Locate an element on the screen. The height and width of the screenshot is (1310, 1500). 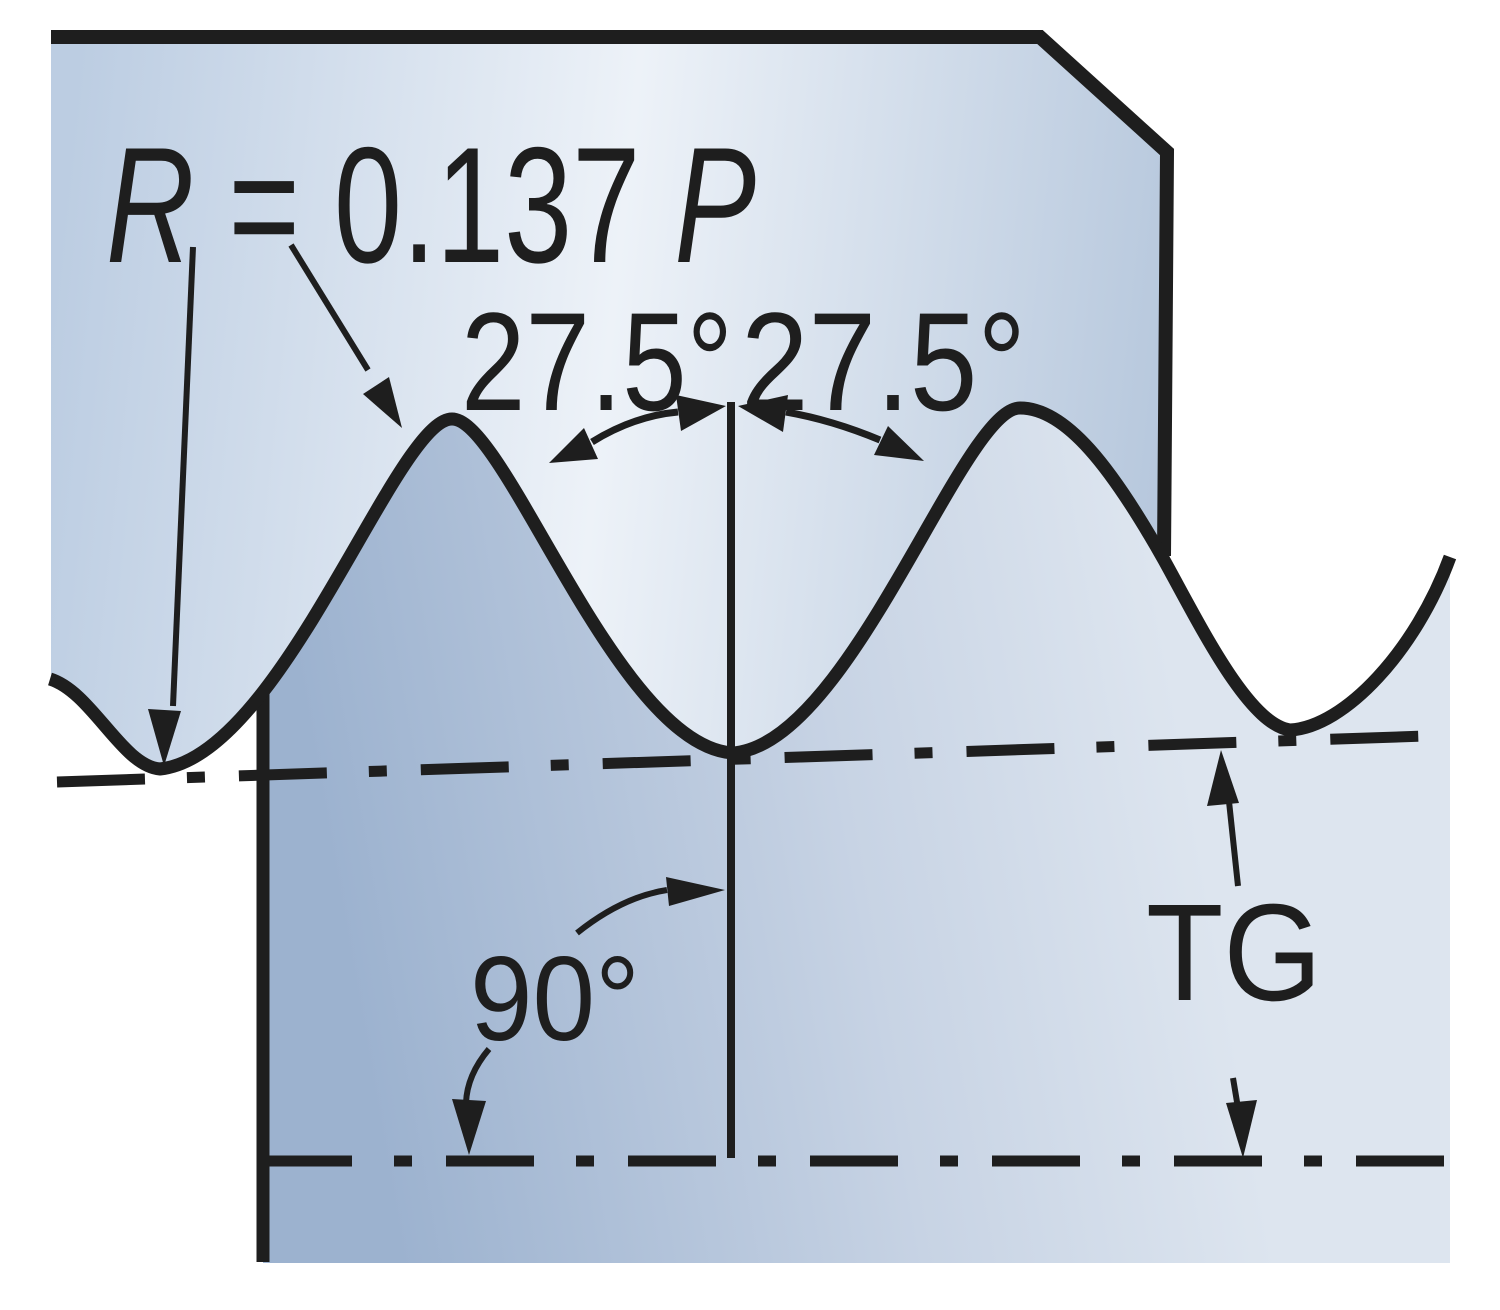
thread-gauge-label: TG is located at coordinates (1234, 953).